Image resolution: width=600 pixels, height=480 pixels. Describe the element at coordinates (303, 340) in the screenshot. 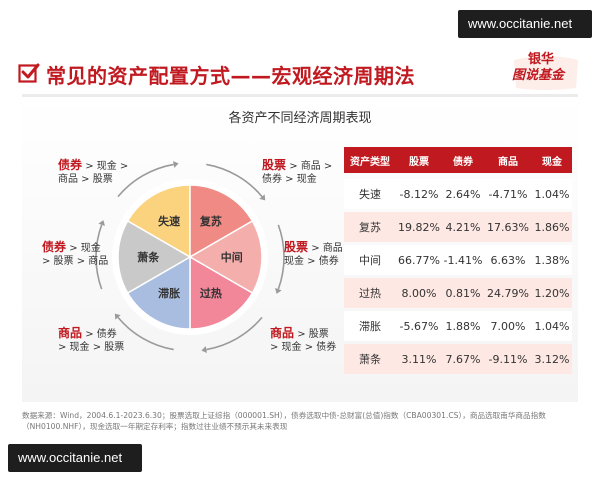

I see `label-guore: 商品 > 股票 > 现金 > 债券` at that location.